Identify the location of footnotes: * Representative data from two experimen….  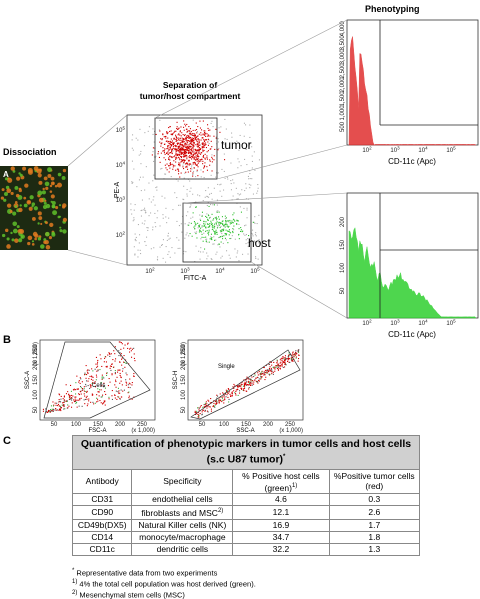
(164, 583).